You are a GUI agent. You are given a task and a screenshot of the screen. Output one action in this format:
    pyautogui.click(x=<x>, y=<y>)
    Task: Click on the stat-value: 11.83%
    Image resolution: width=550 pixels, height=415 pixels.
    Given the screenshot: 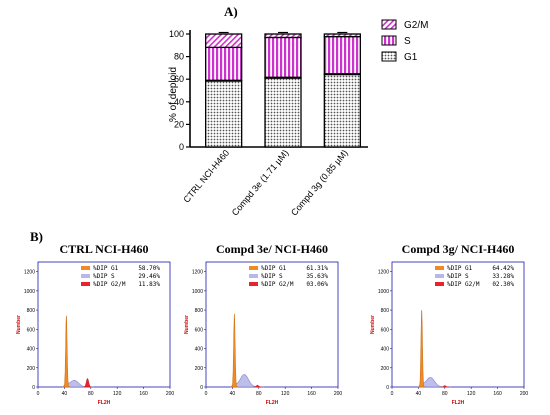 What is the action you would take?
    pyautogui.click(x=149, y=284)
    